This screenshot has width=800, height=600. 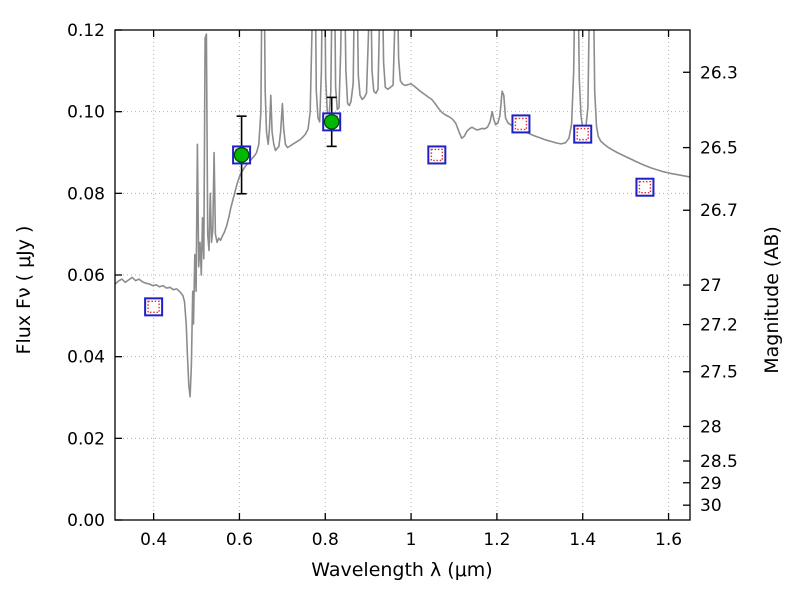 What do you see at coordinates (239, 540) in the screenshot?
I see `x-tick-label: 0.6` at bounding box center [239, 540].